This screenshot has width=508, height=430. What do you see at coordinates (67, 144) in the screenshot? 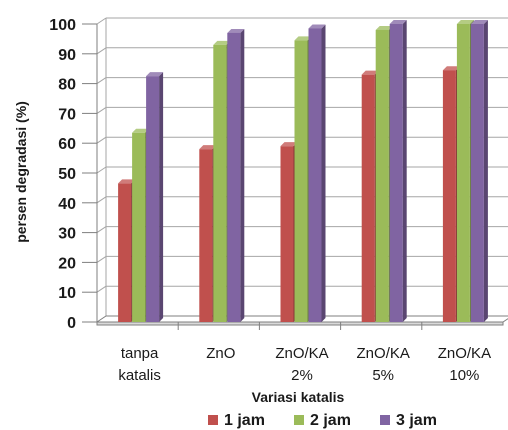
I see `y-tick-label: 60` at bounding box center [67, 144].